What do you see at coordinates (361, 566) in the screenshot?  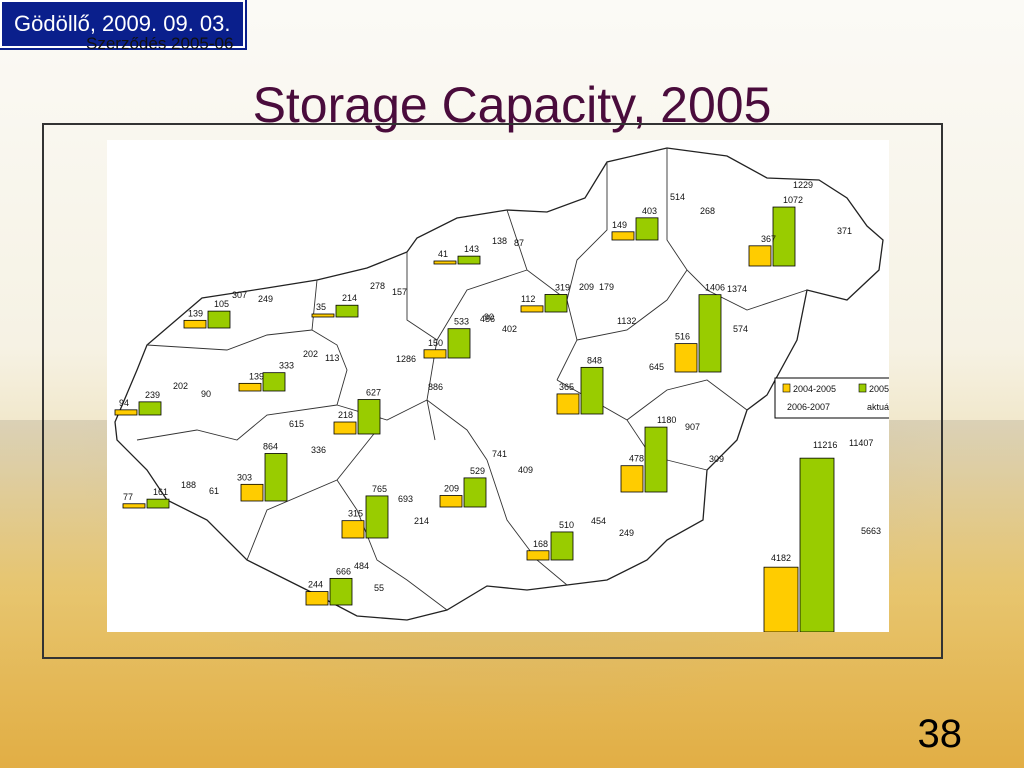 I see `data-label: 484` at bounding box center [361, 566].